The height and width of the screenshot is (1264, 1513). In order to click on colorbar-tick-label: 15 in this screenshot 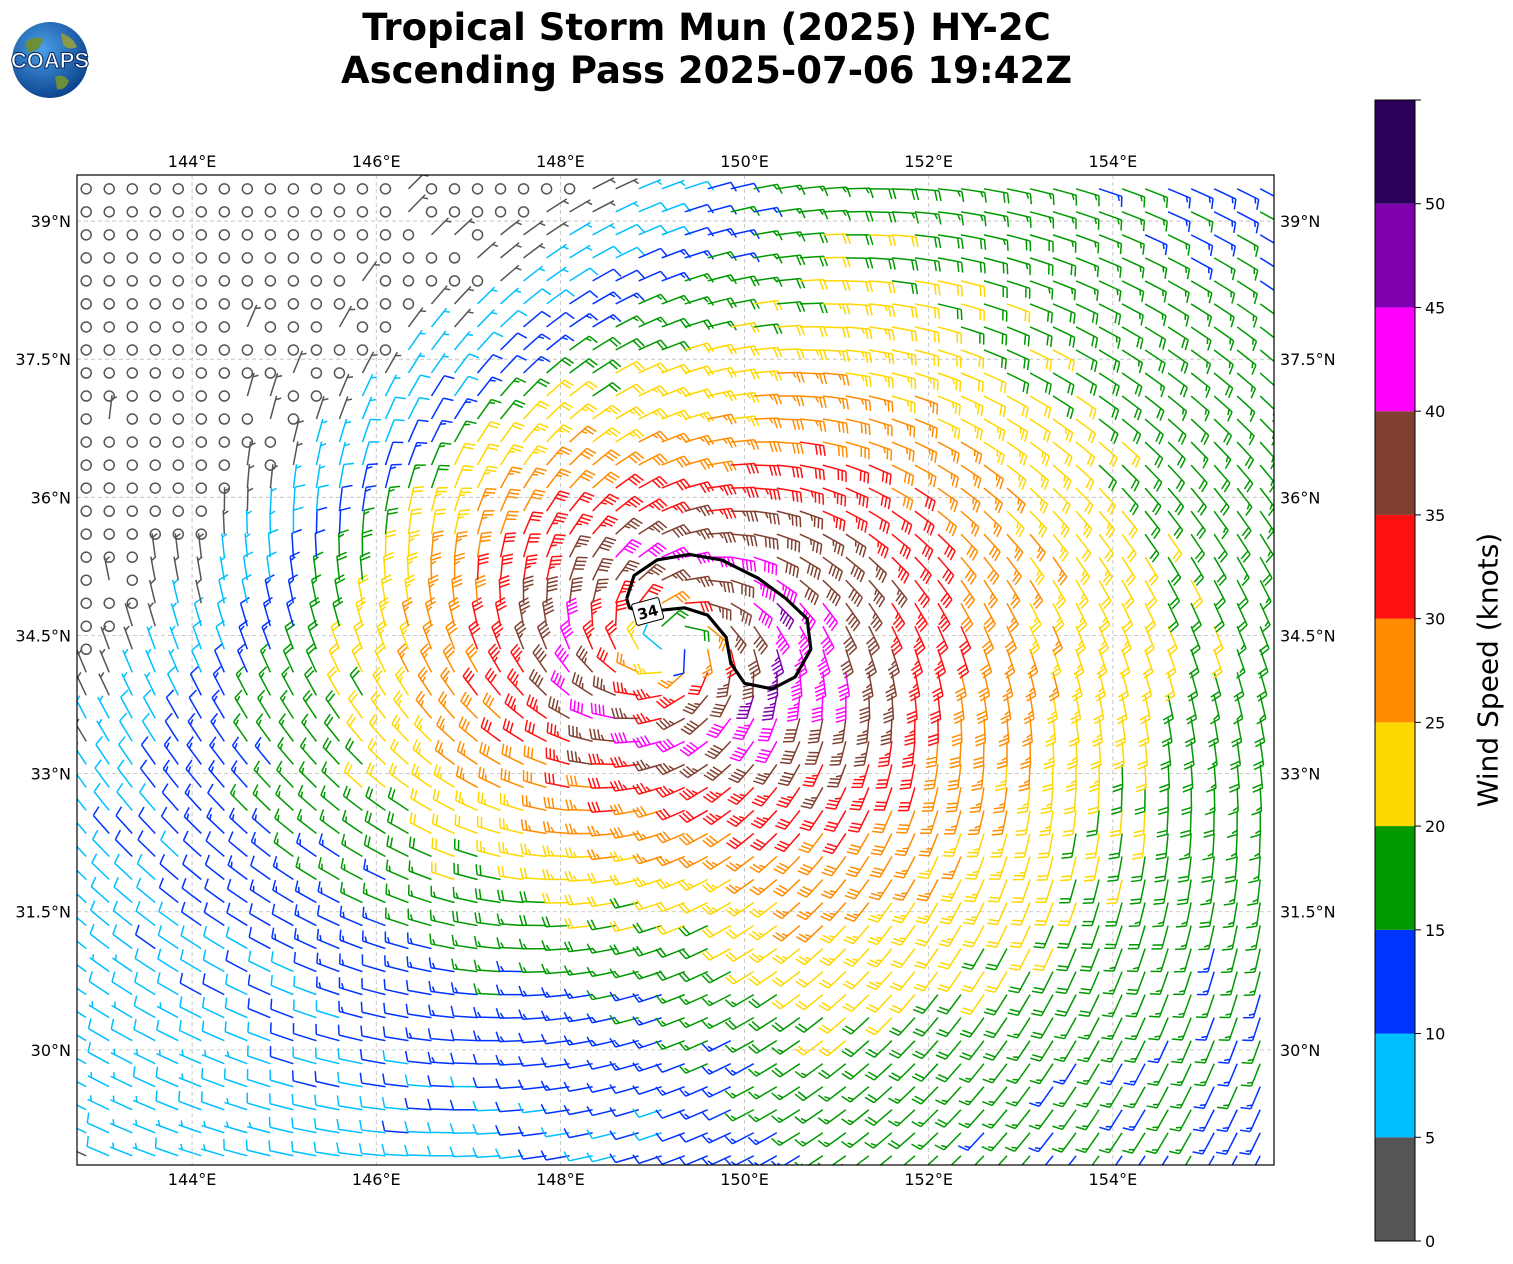, I will do `click(1435, 930)`.